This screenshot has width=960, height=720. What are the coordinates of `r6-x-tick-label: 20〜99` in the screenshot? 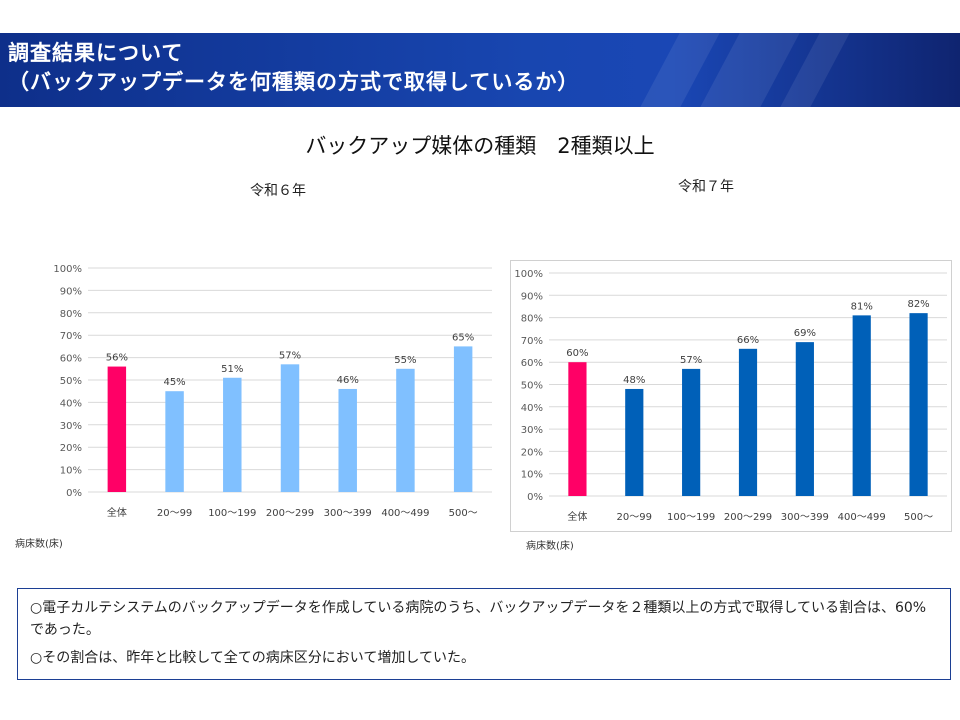 It's located at (174, 513).